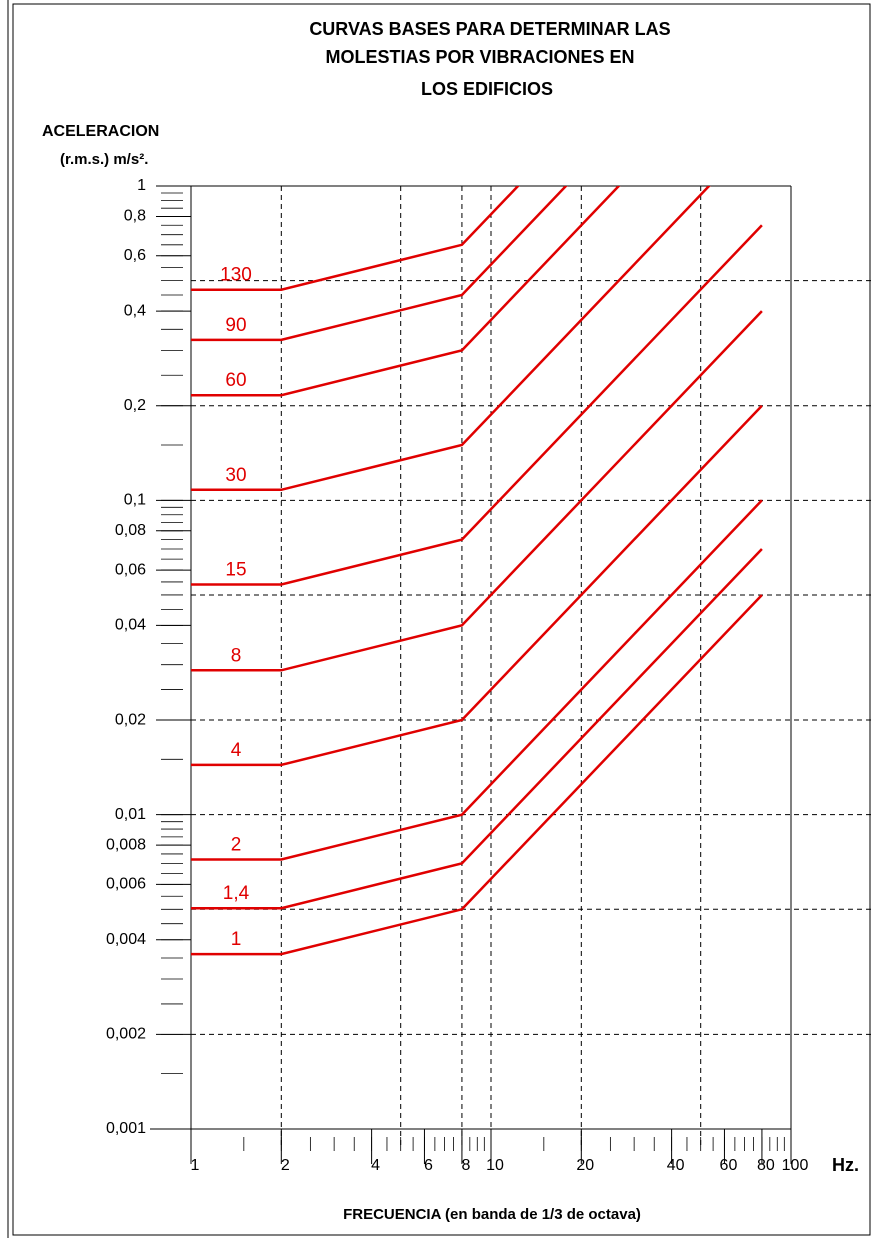 The width and height of the screenshot is (873, 1238). Describe the element at coordinates (236, 939) in the screenshot. I see `curve-label: 1` at that location.